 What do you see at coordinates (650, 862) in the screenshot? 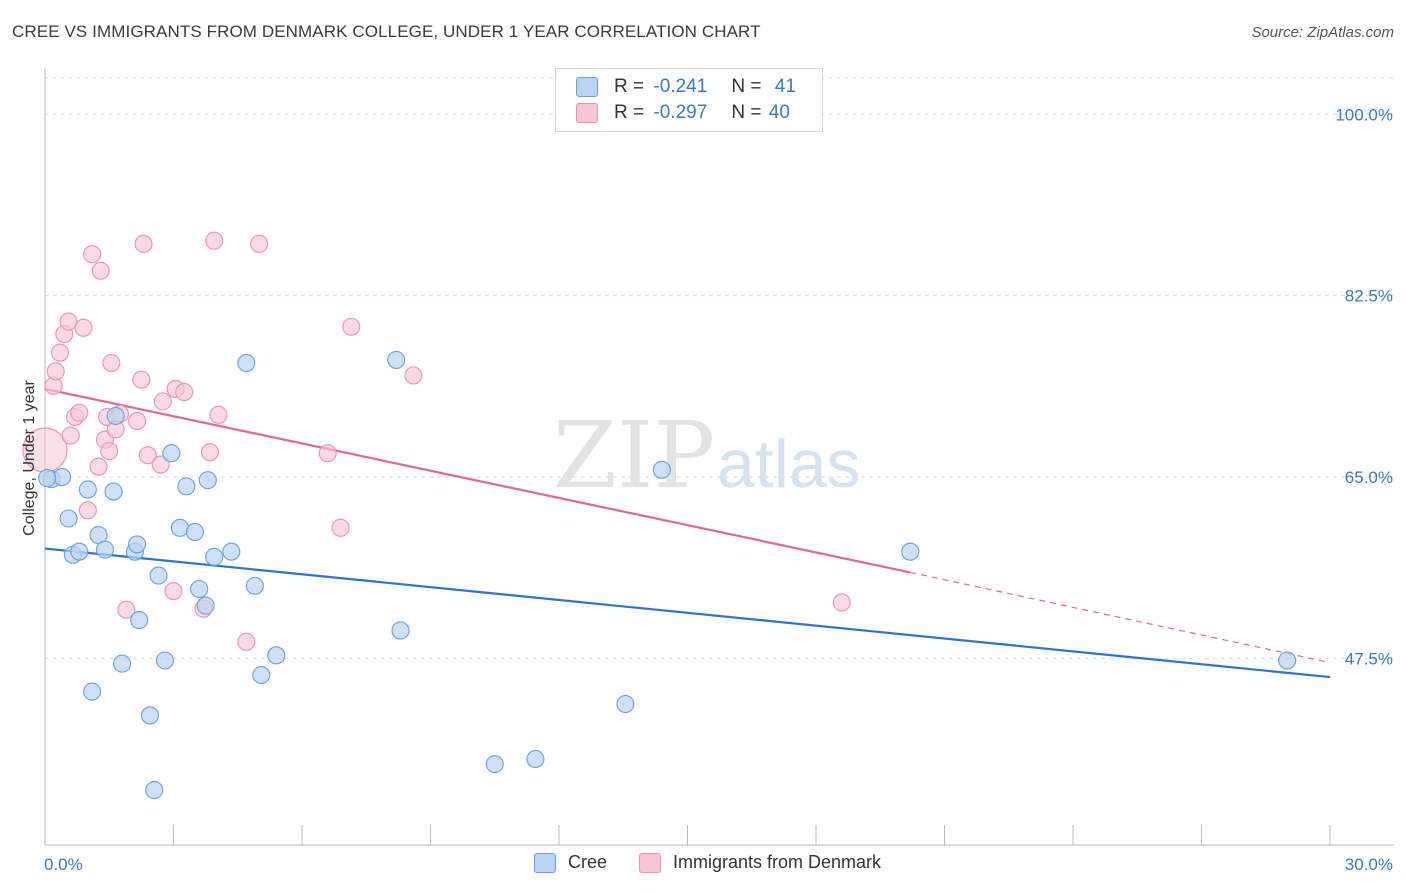
I see `denmark-swatch` at bounding box center [650, 862].